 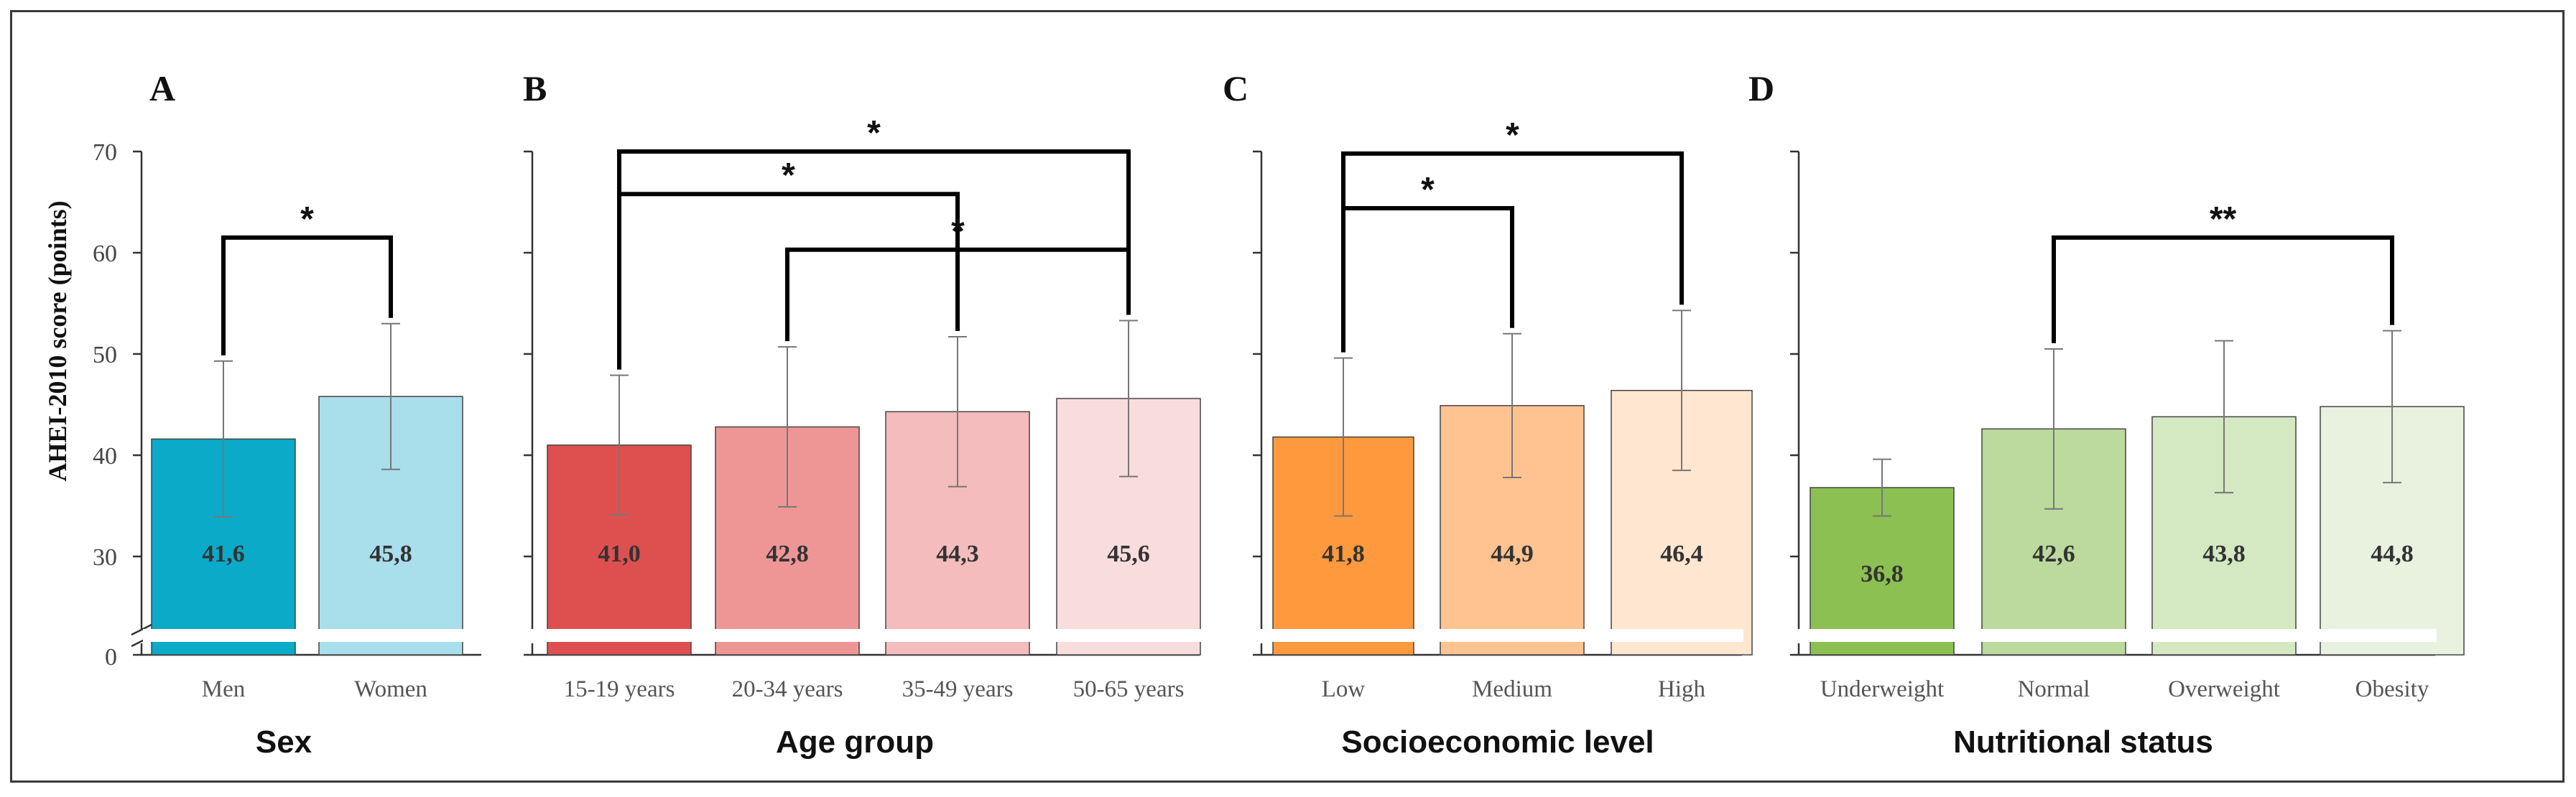 What do you see at coordinates (2054, 689) in the screenshot?
I see `panel-d-category-label: Normal` at bounding box center [2054, 689].